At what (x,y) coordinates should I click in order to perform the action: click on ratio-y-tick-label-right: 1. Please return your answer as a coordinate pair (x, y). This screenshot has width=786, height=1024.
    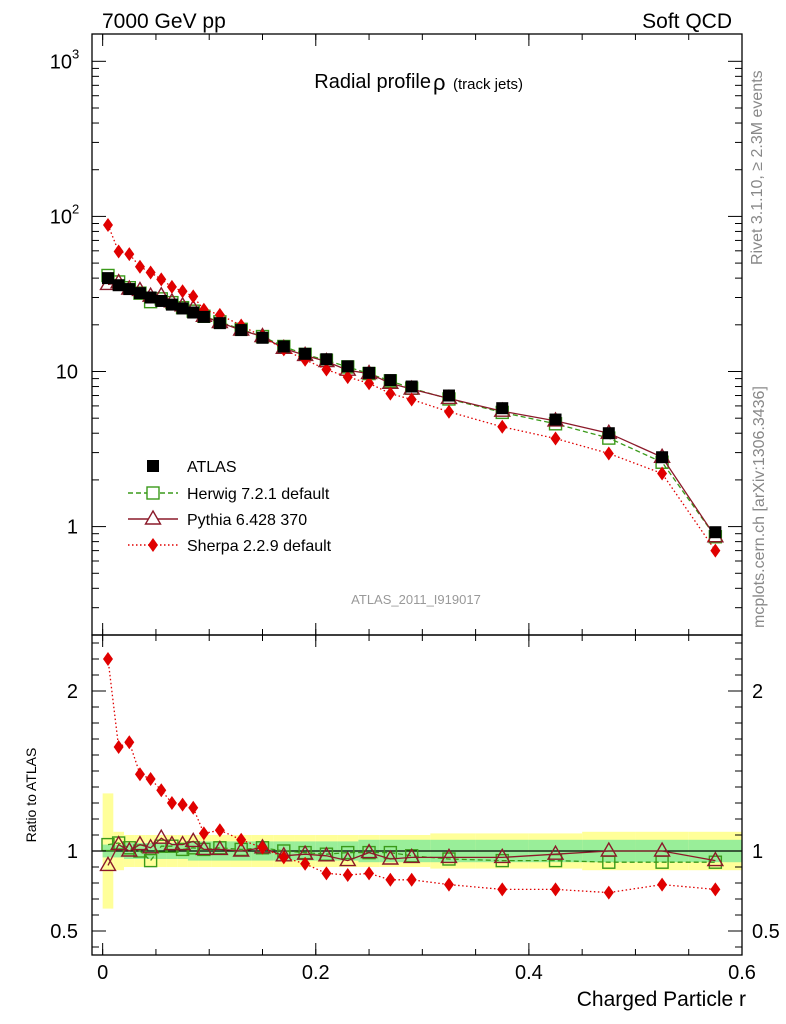
    Looking at the image, I should click on (757, 852).